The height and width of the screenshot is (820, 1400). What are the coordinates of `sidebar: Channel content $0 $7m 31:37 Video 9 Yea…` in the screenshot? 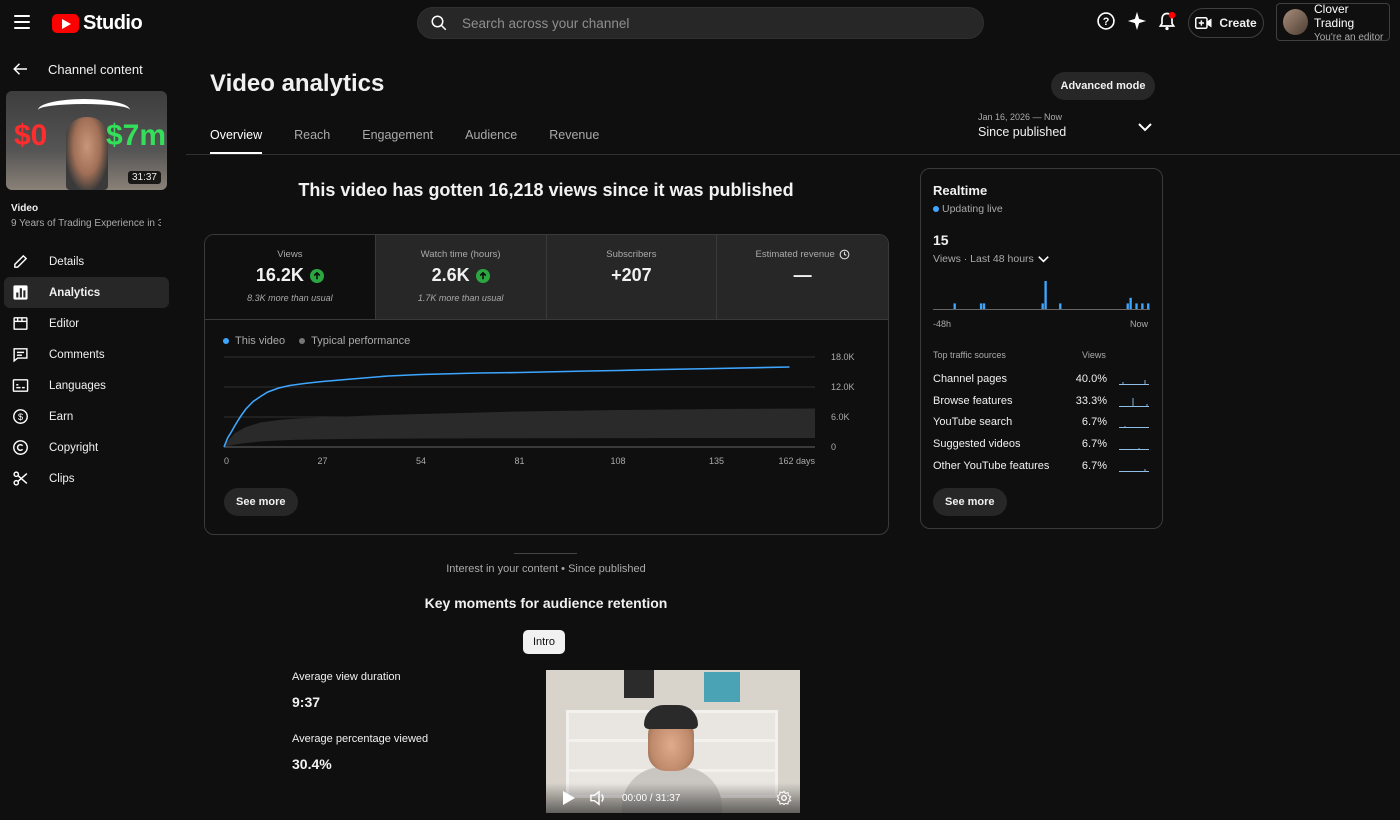 It's located at (93, 433).